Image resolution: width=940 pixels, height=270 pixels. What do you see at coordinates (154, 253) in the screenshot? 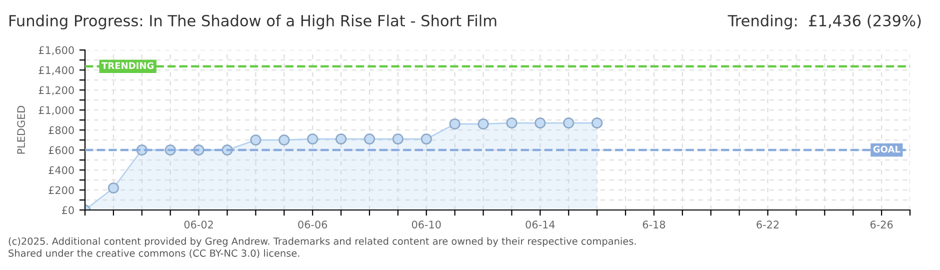
I see `text: Shared under the creative commons (CC BY-NC 3.0) license.` at bounding box center [154, 253].